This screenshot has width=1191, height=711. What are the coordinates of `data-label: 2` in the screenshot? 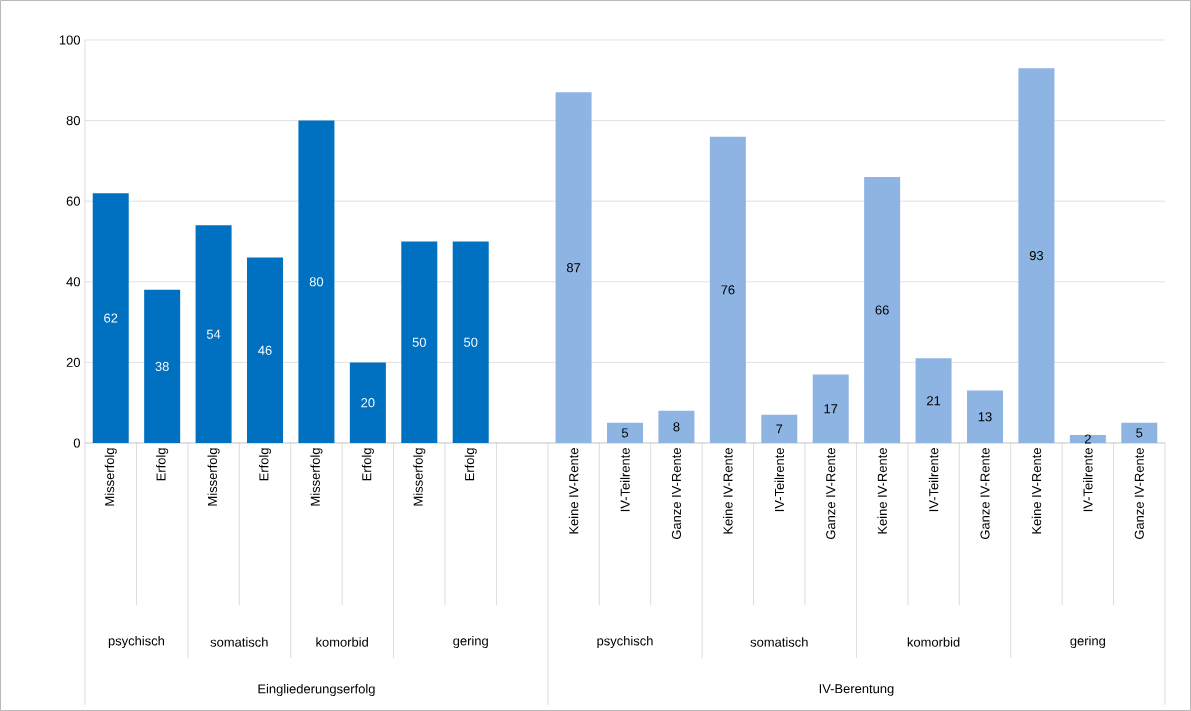 It's located at (1087, 439).